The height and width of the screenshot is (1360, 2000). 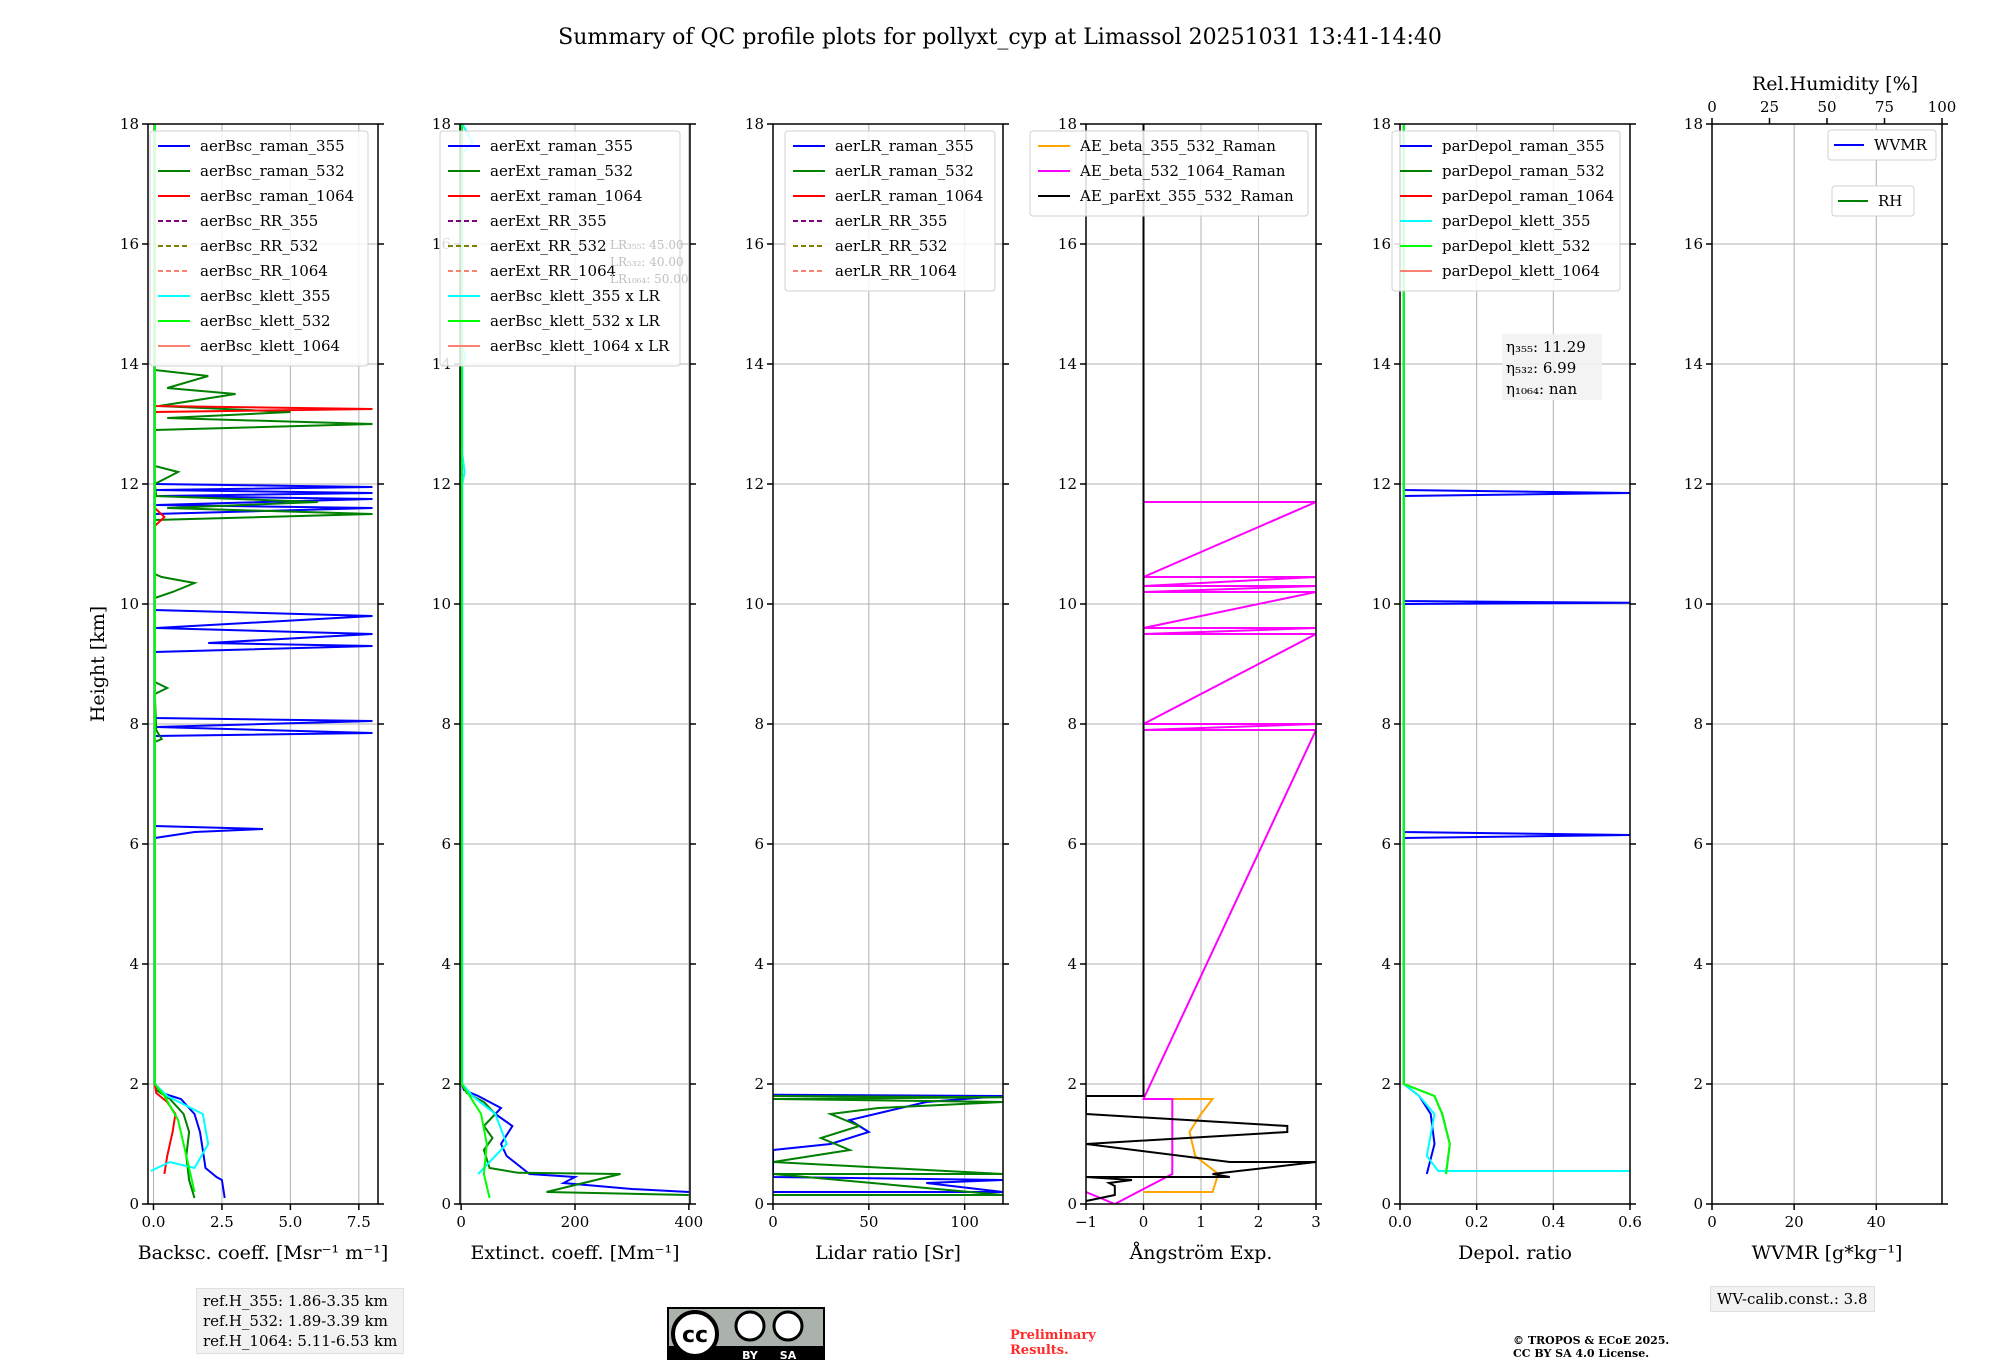 I want to click on x-tick-label: 20, so click(x=1794, y=1222).